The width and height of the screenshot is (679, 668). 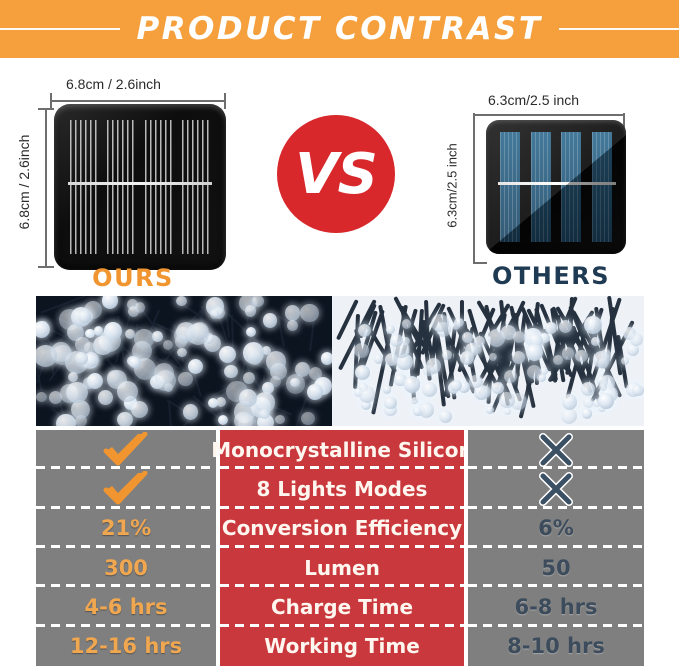 I want to click on table-row: 8 Lights Modes, so click(x=340, y=489).